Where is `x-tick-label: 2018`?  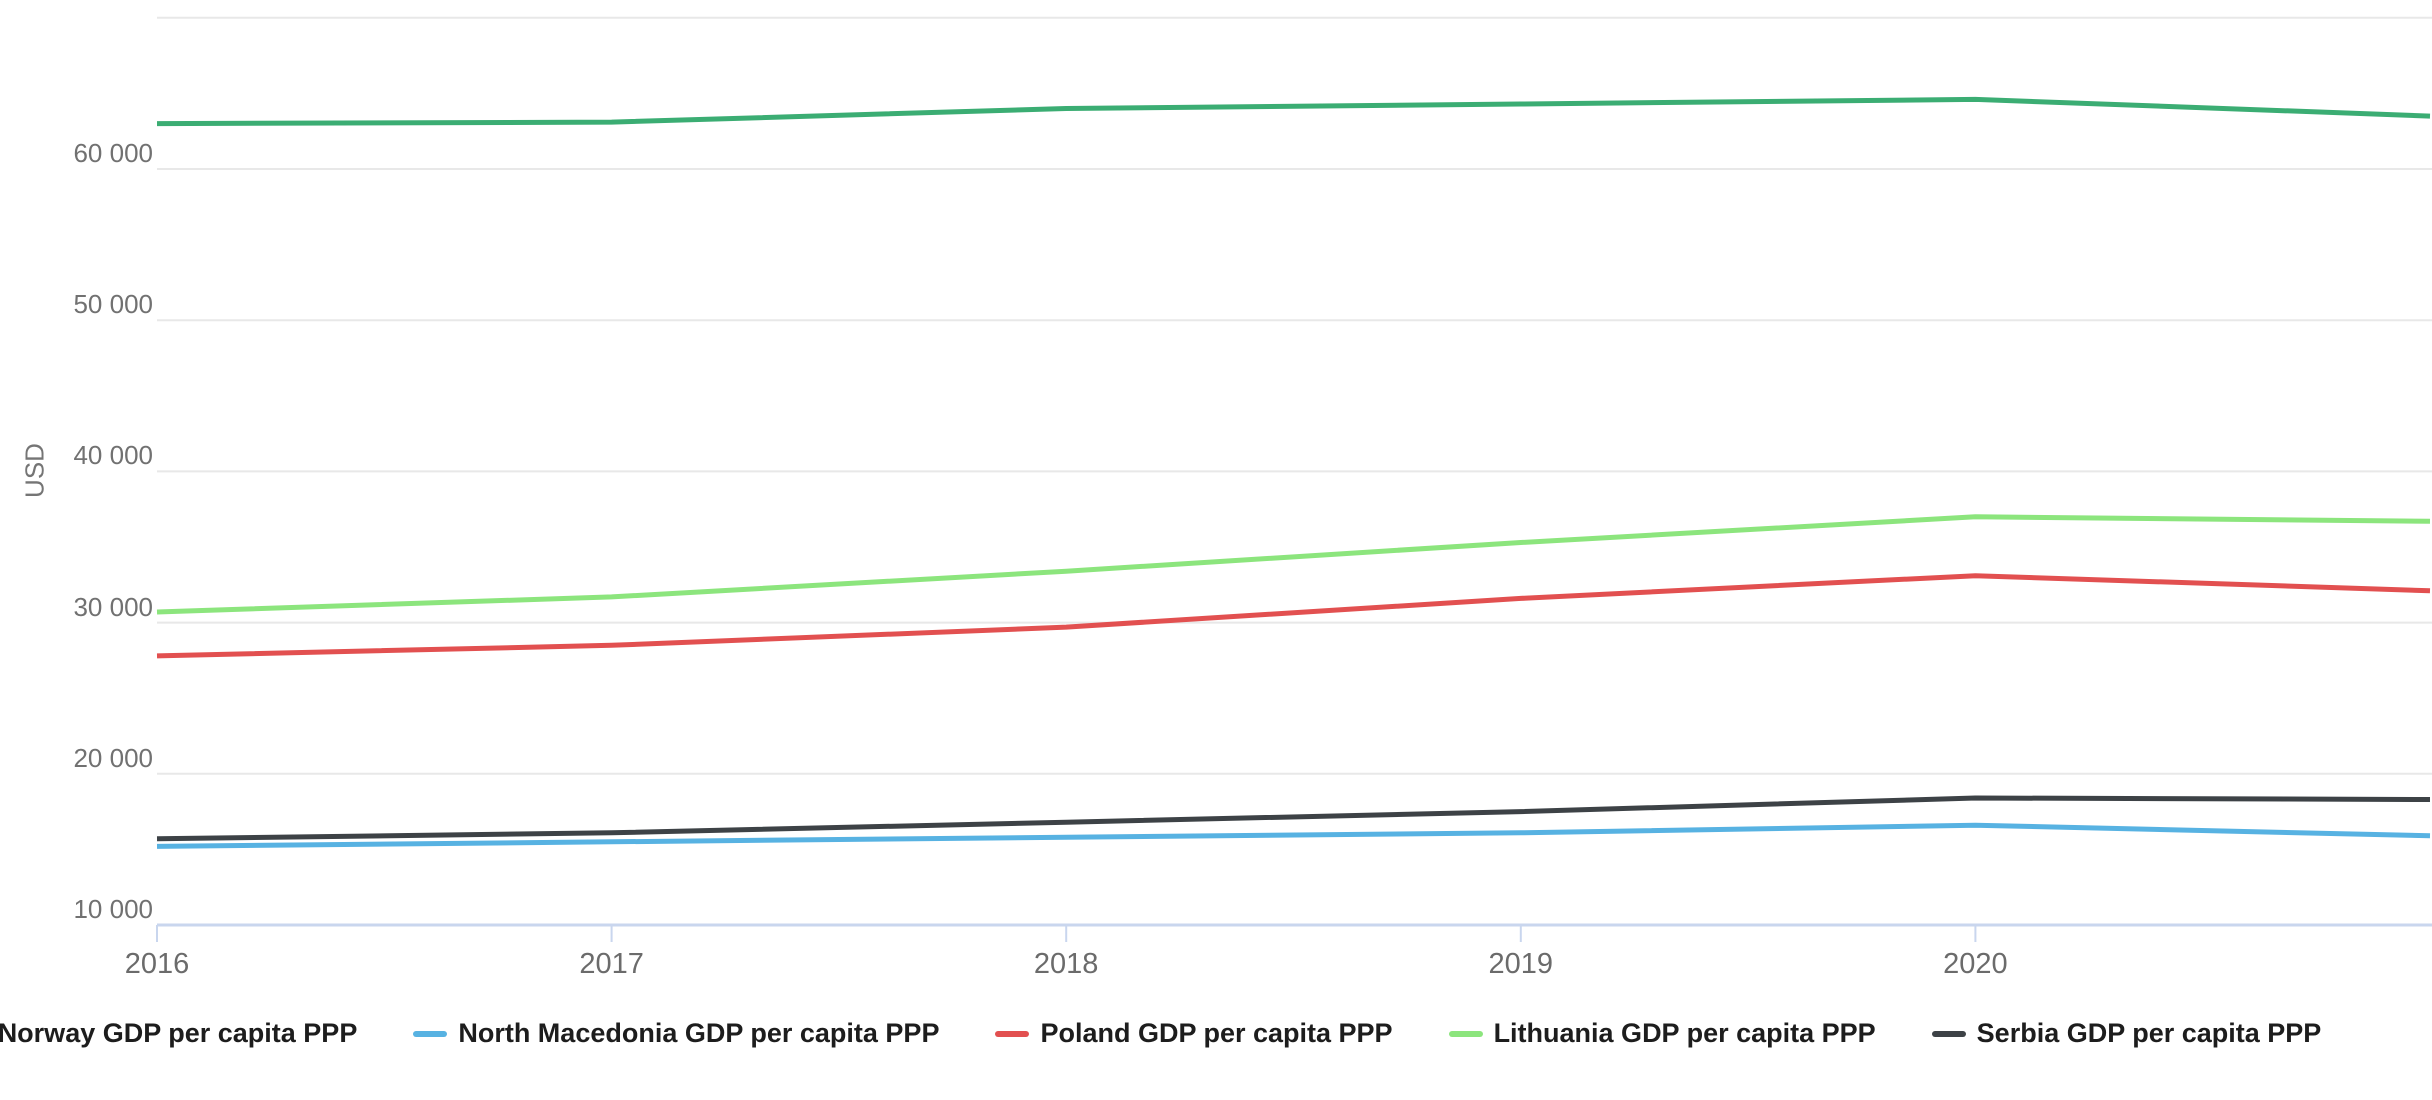
x-tick-label: 2018 is located at coordinates (1066, 964).